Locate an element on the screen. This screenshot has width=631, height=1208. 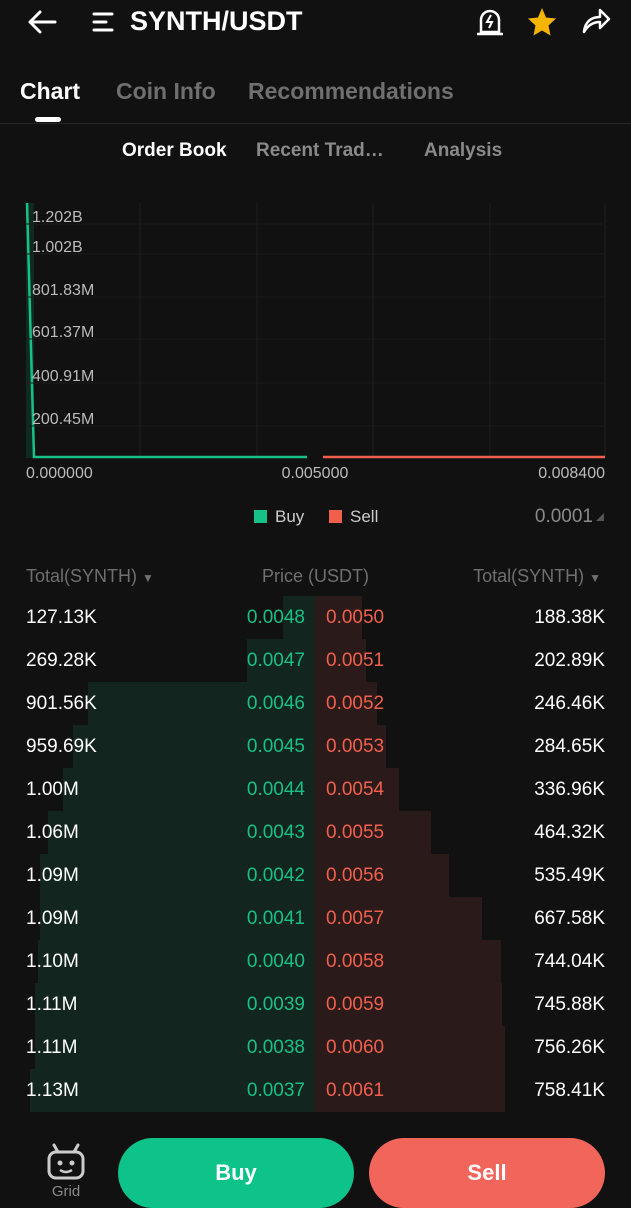
buy-total: 1.09M is located at coordinates (52, 918).